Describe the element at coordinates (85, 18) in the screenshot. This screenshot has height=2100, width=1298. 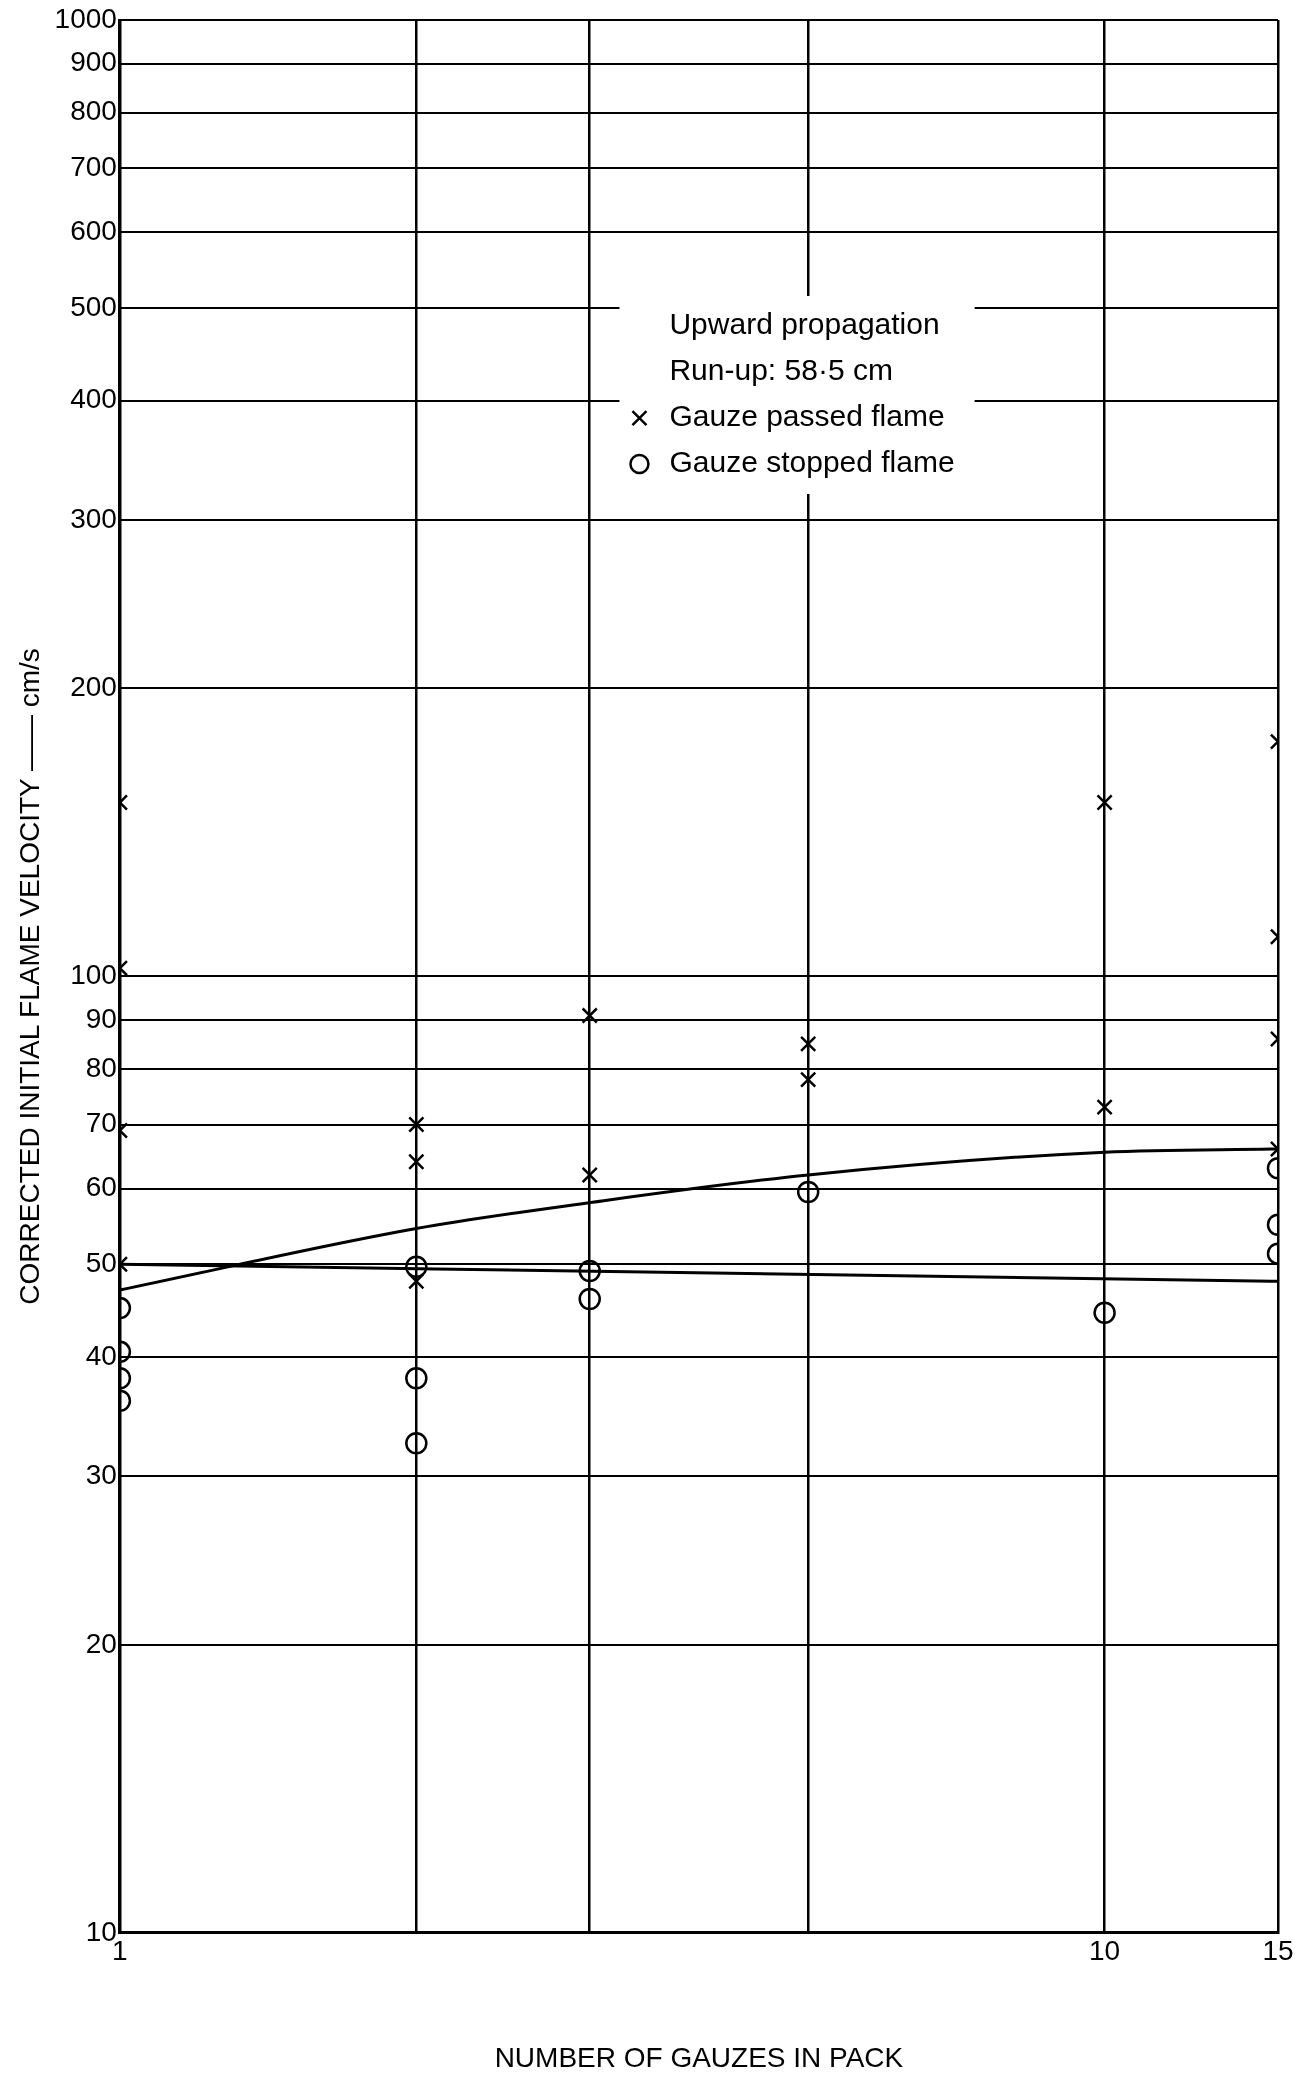
I see `y-tick-label: 1000` at that location.